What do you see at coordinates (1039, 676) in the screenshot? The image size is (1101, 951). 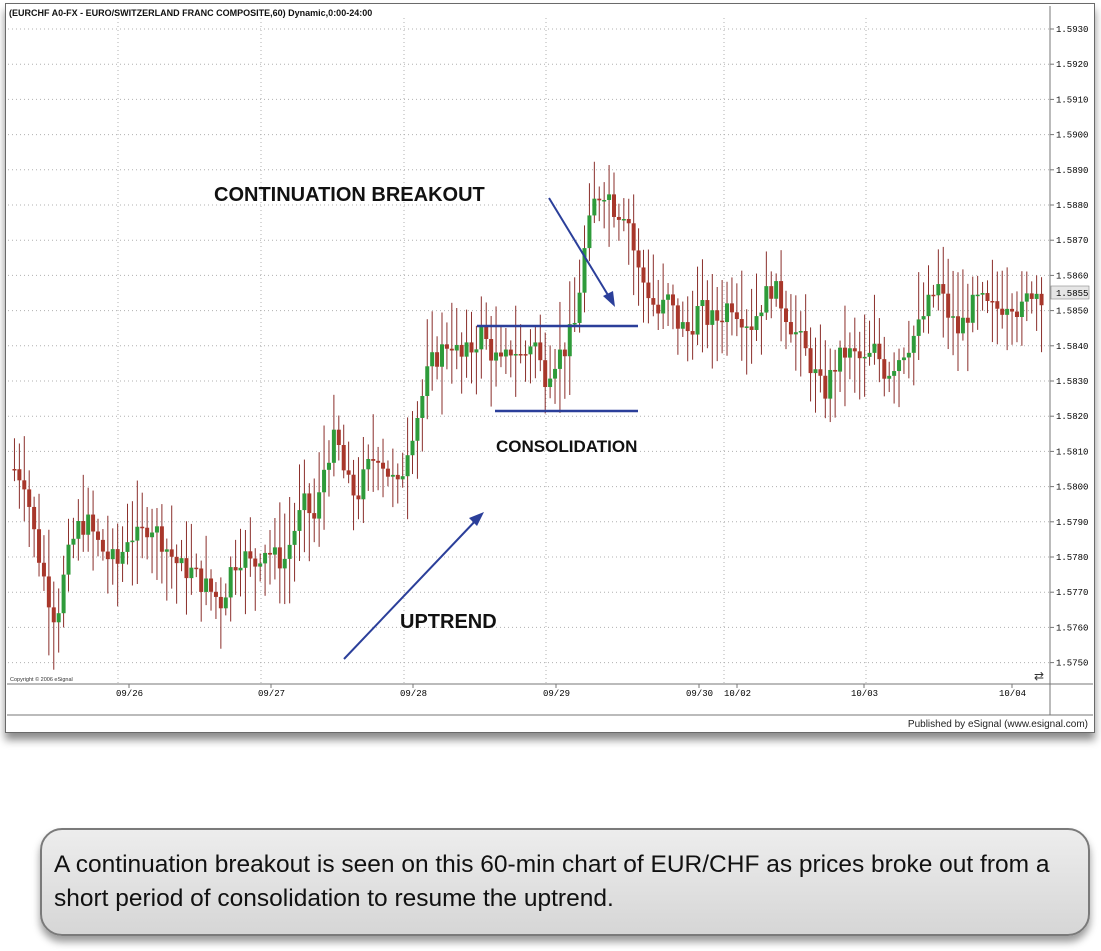 I see `scroll-icon: ⇄` at bounding box center [1039, 676].